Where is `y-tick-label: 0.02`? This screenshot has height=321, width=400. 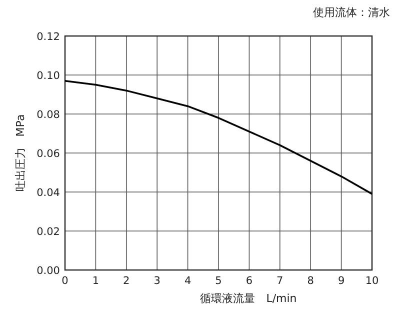 y-tick-label: 0.02 is located at coordinates (48, 232).